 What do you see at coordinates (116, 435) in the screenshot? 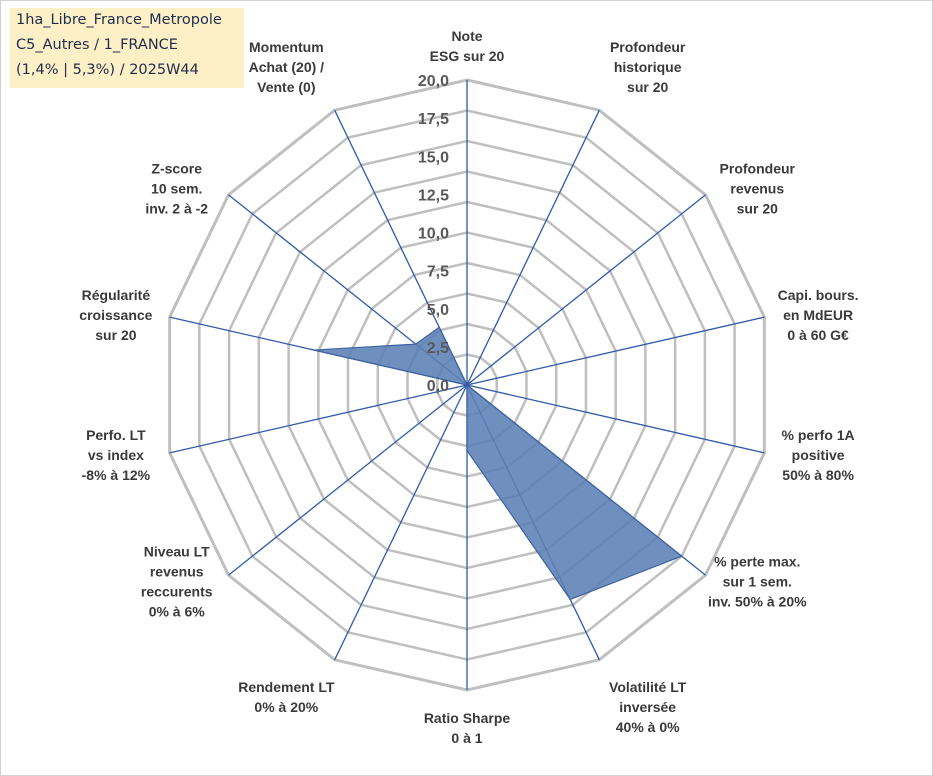
I see `axis-label-line: Perfo. LT` at bounding box center [116, 435].